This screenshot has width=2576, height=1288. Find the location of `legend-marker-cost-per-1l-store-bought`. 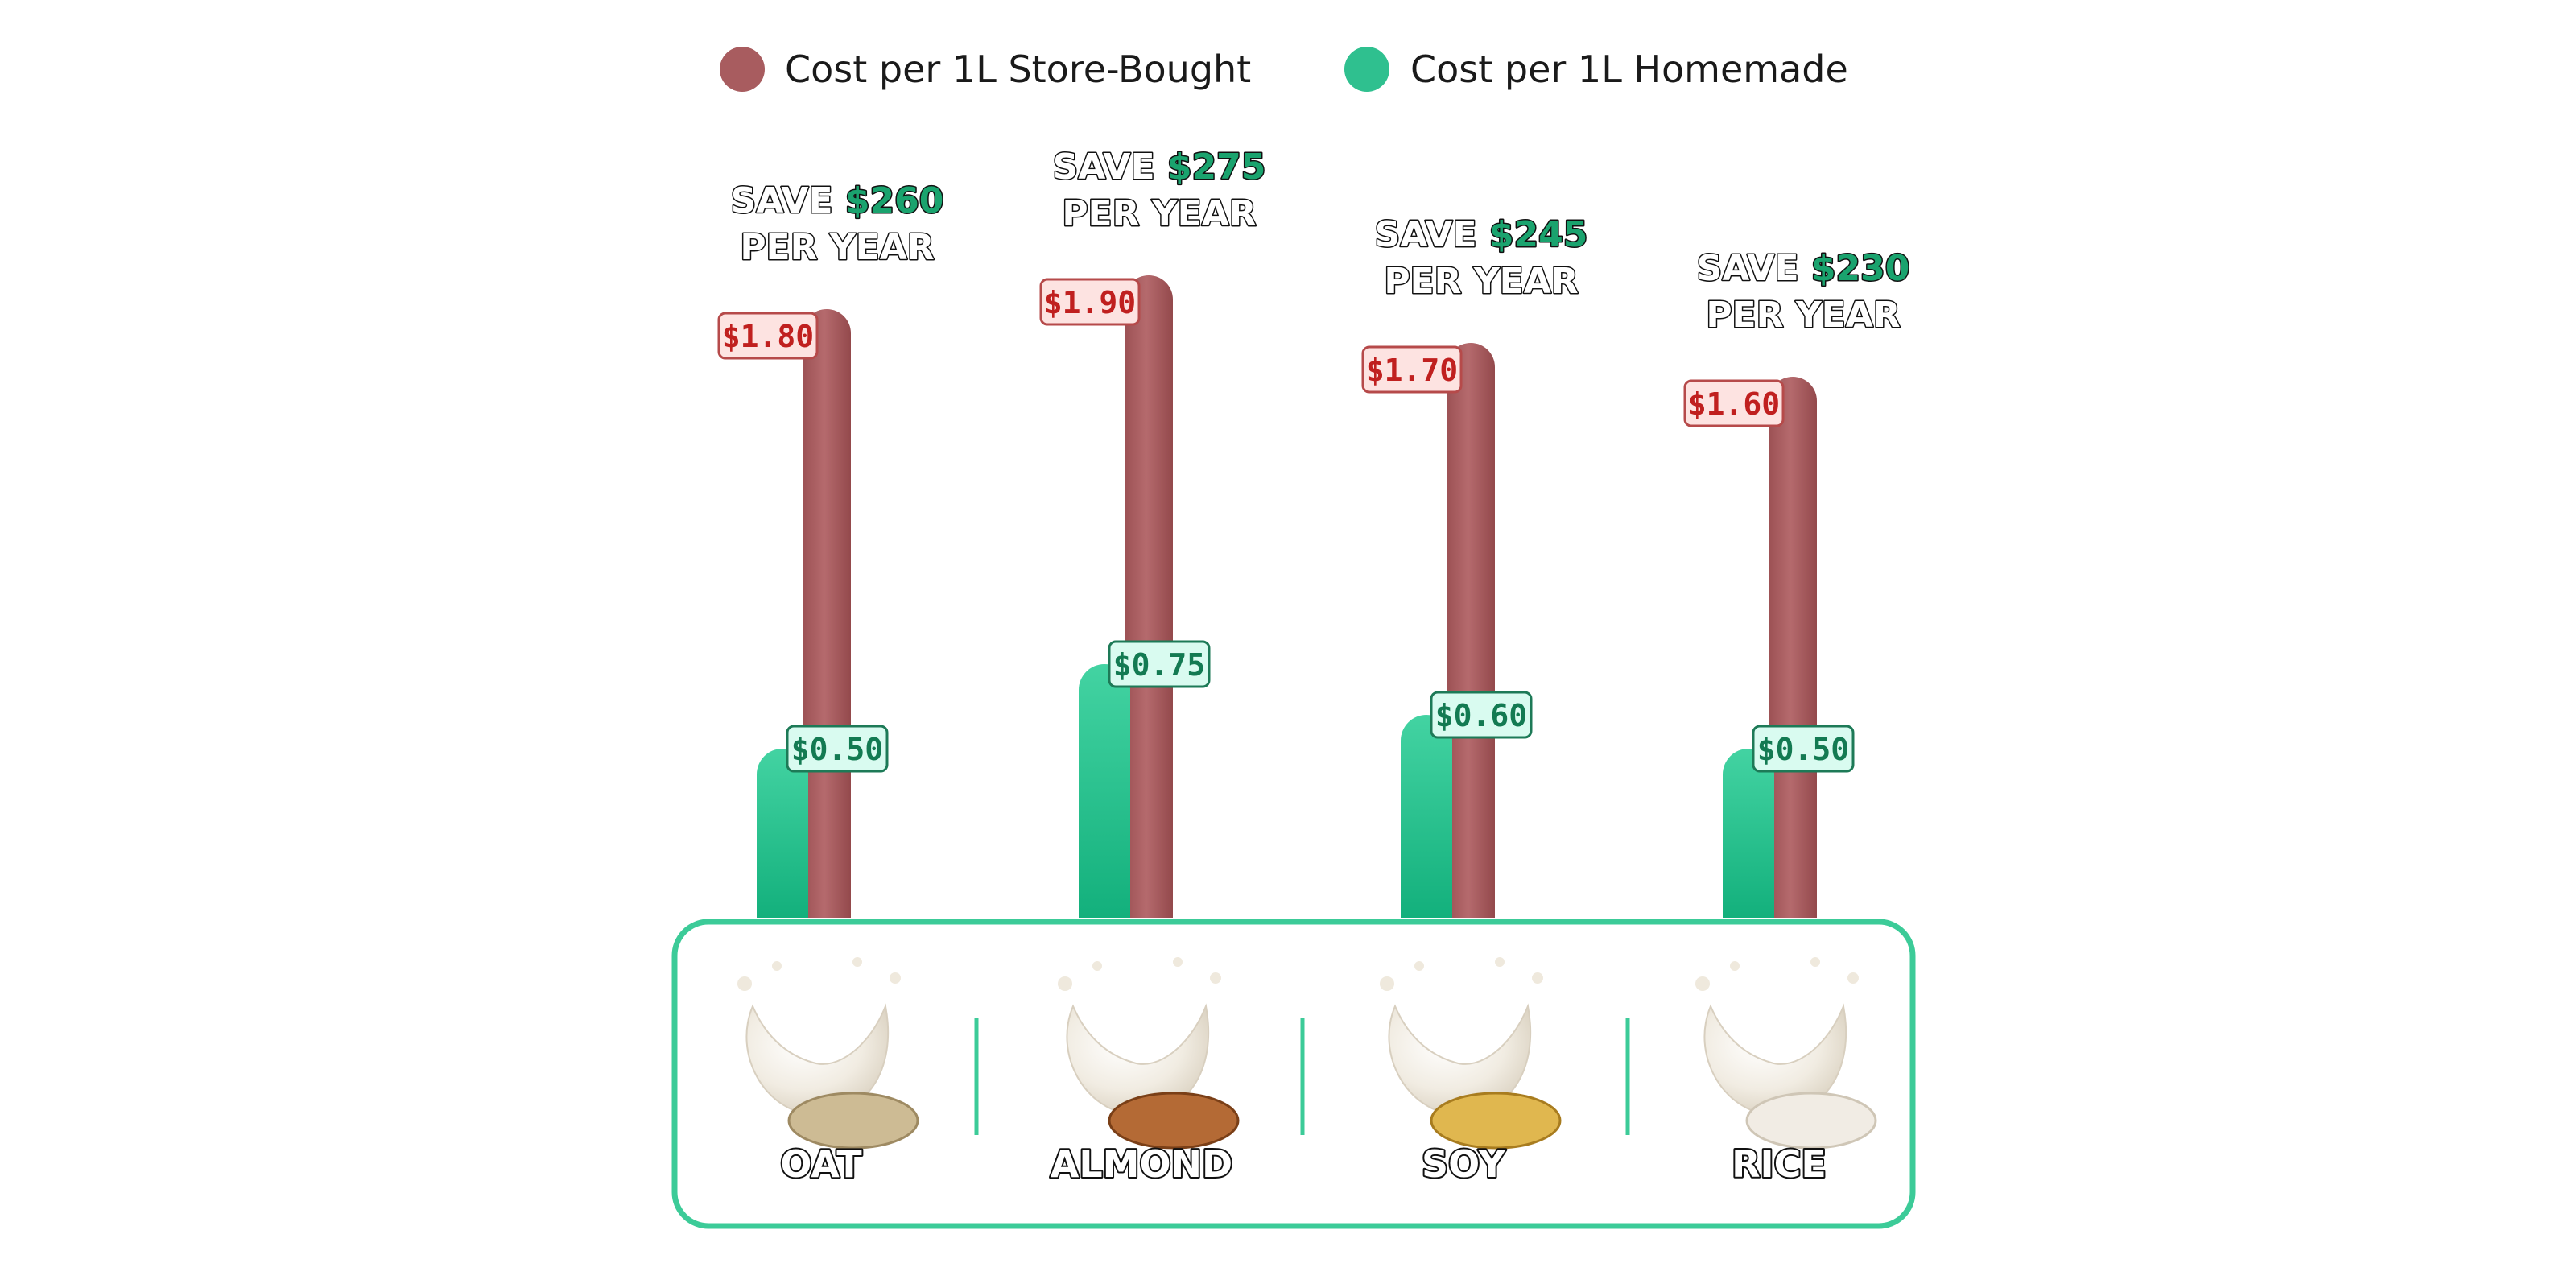

legend-marker-cost-per-1l-store-bought is located at coordinates (742, 69).